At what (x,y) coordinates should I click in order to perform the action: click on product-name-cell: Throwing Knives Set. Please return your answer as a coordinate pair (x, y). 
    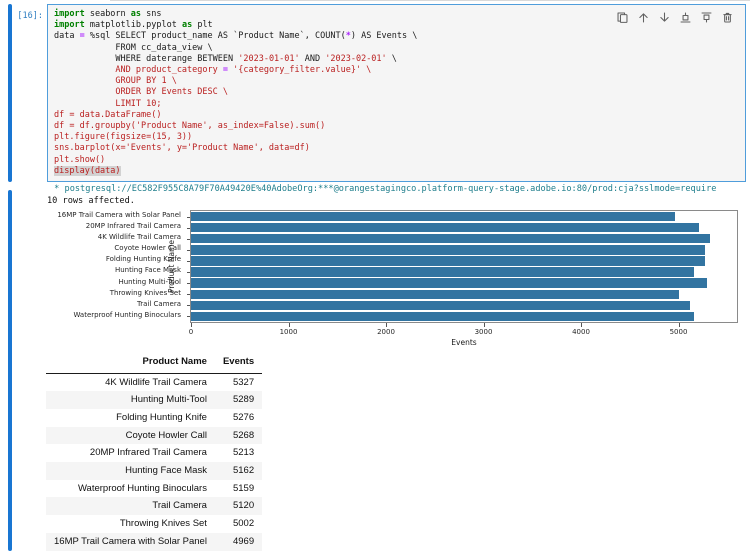
    Looking at the image, I should click on (163, 524).